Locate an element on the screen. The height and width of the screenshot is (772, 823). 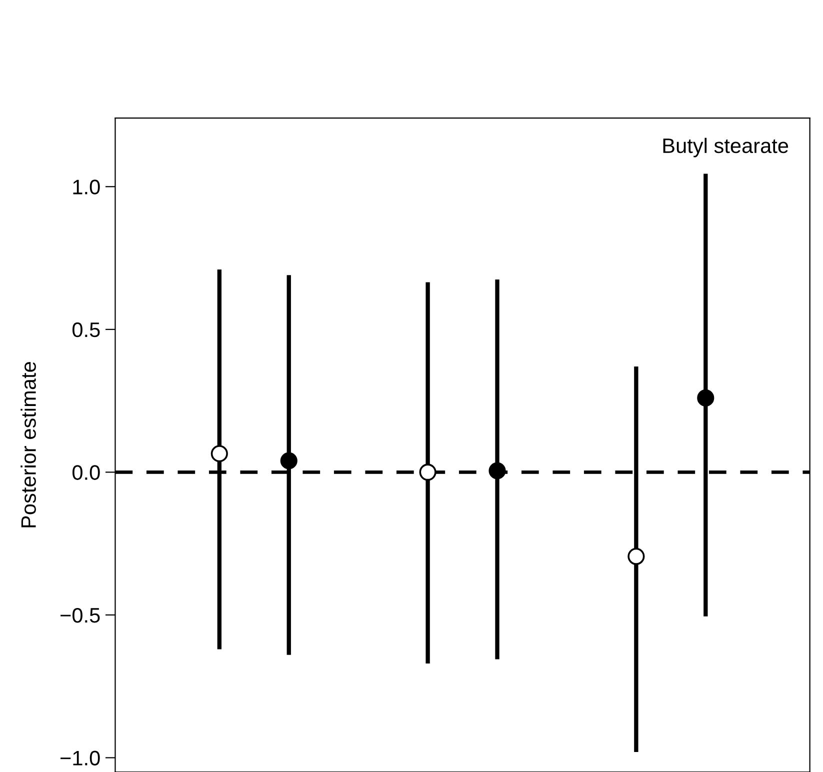
y-tick-label: 0.5 is located at coordinates (86, 330).